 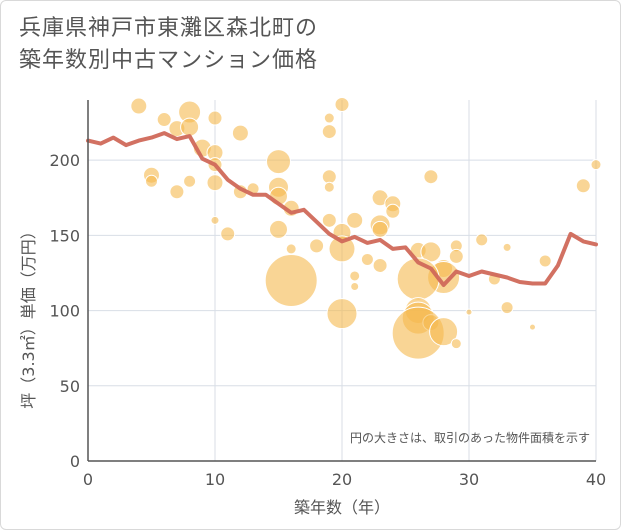 What do you see at coordinates (169, 60) in the screenshot?
I see `chart-title-line2: 築年数別中古マンション価格` at bounding box center [169, 60].